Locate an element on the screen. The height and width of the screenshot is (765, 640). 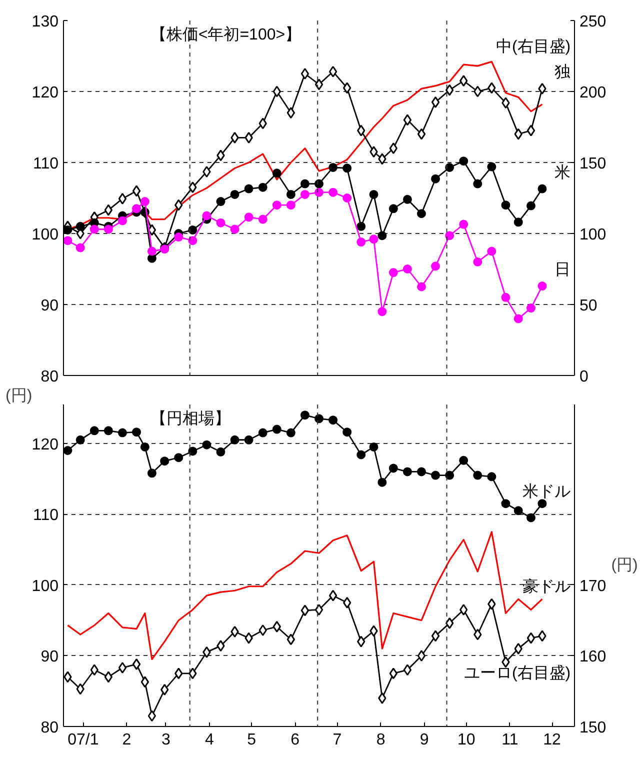
y2-tick-label: 250 is located at coordinates (593, 22).